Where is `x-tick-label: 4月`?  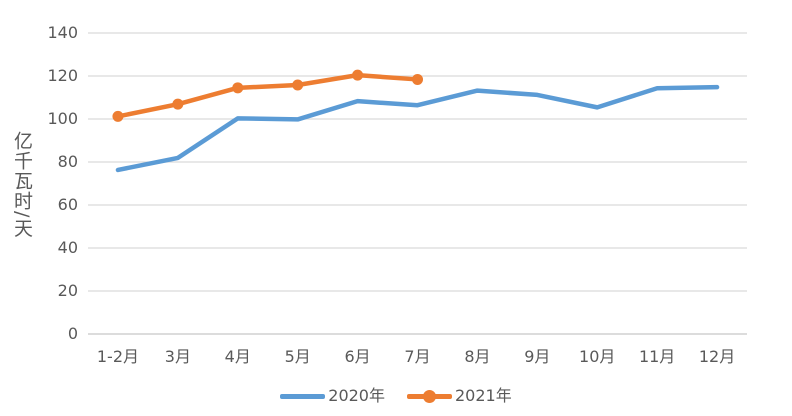
x-tick-label: 4月 is located at coordinates (237, 356).